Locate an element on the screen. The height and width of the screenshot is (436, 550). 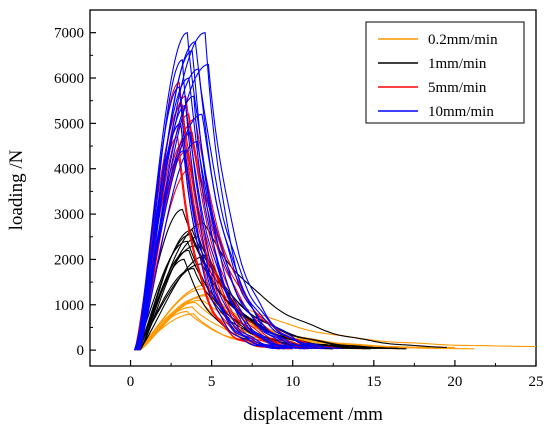
y-tick-label: 2000 is located at coordinates (69, 260).